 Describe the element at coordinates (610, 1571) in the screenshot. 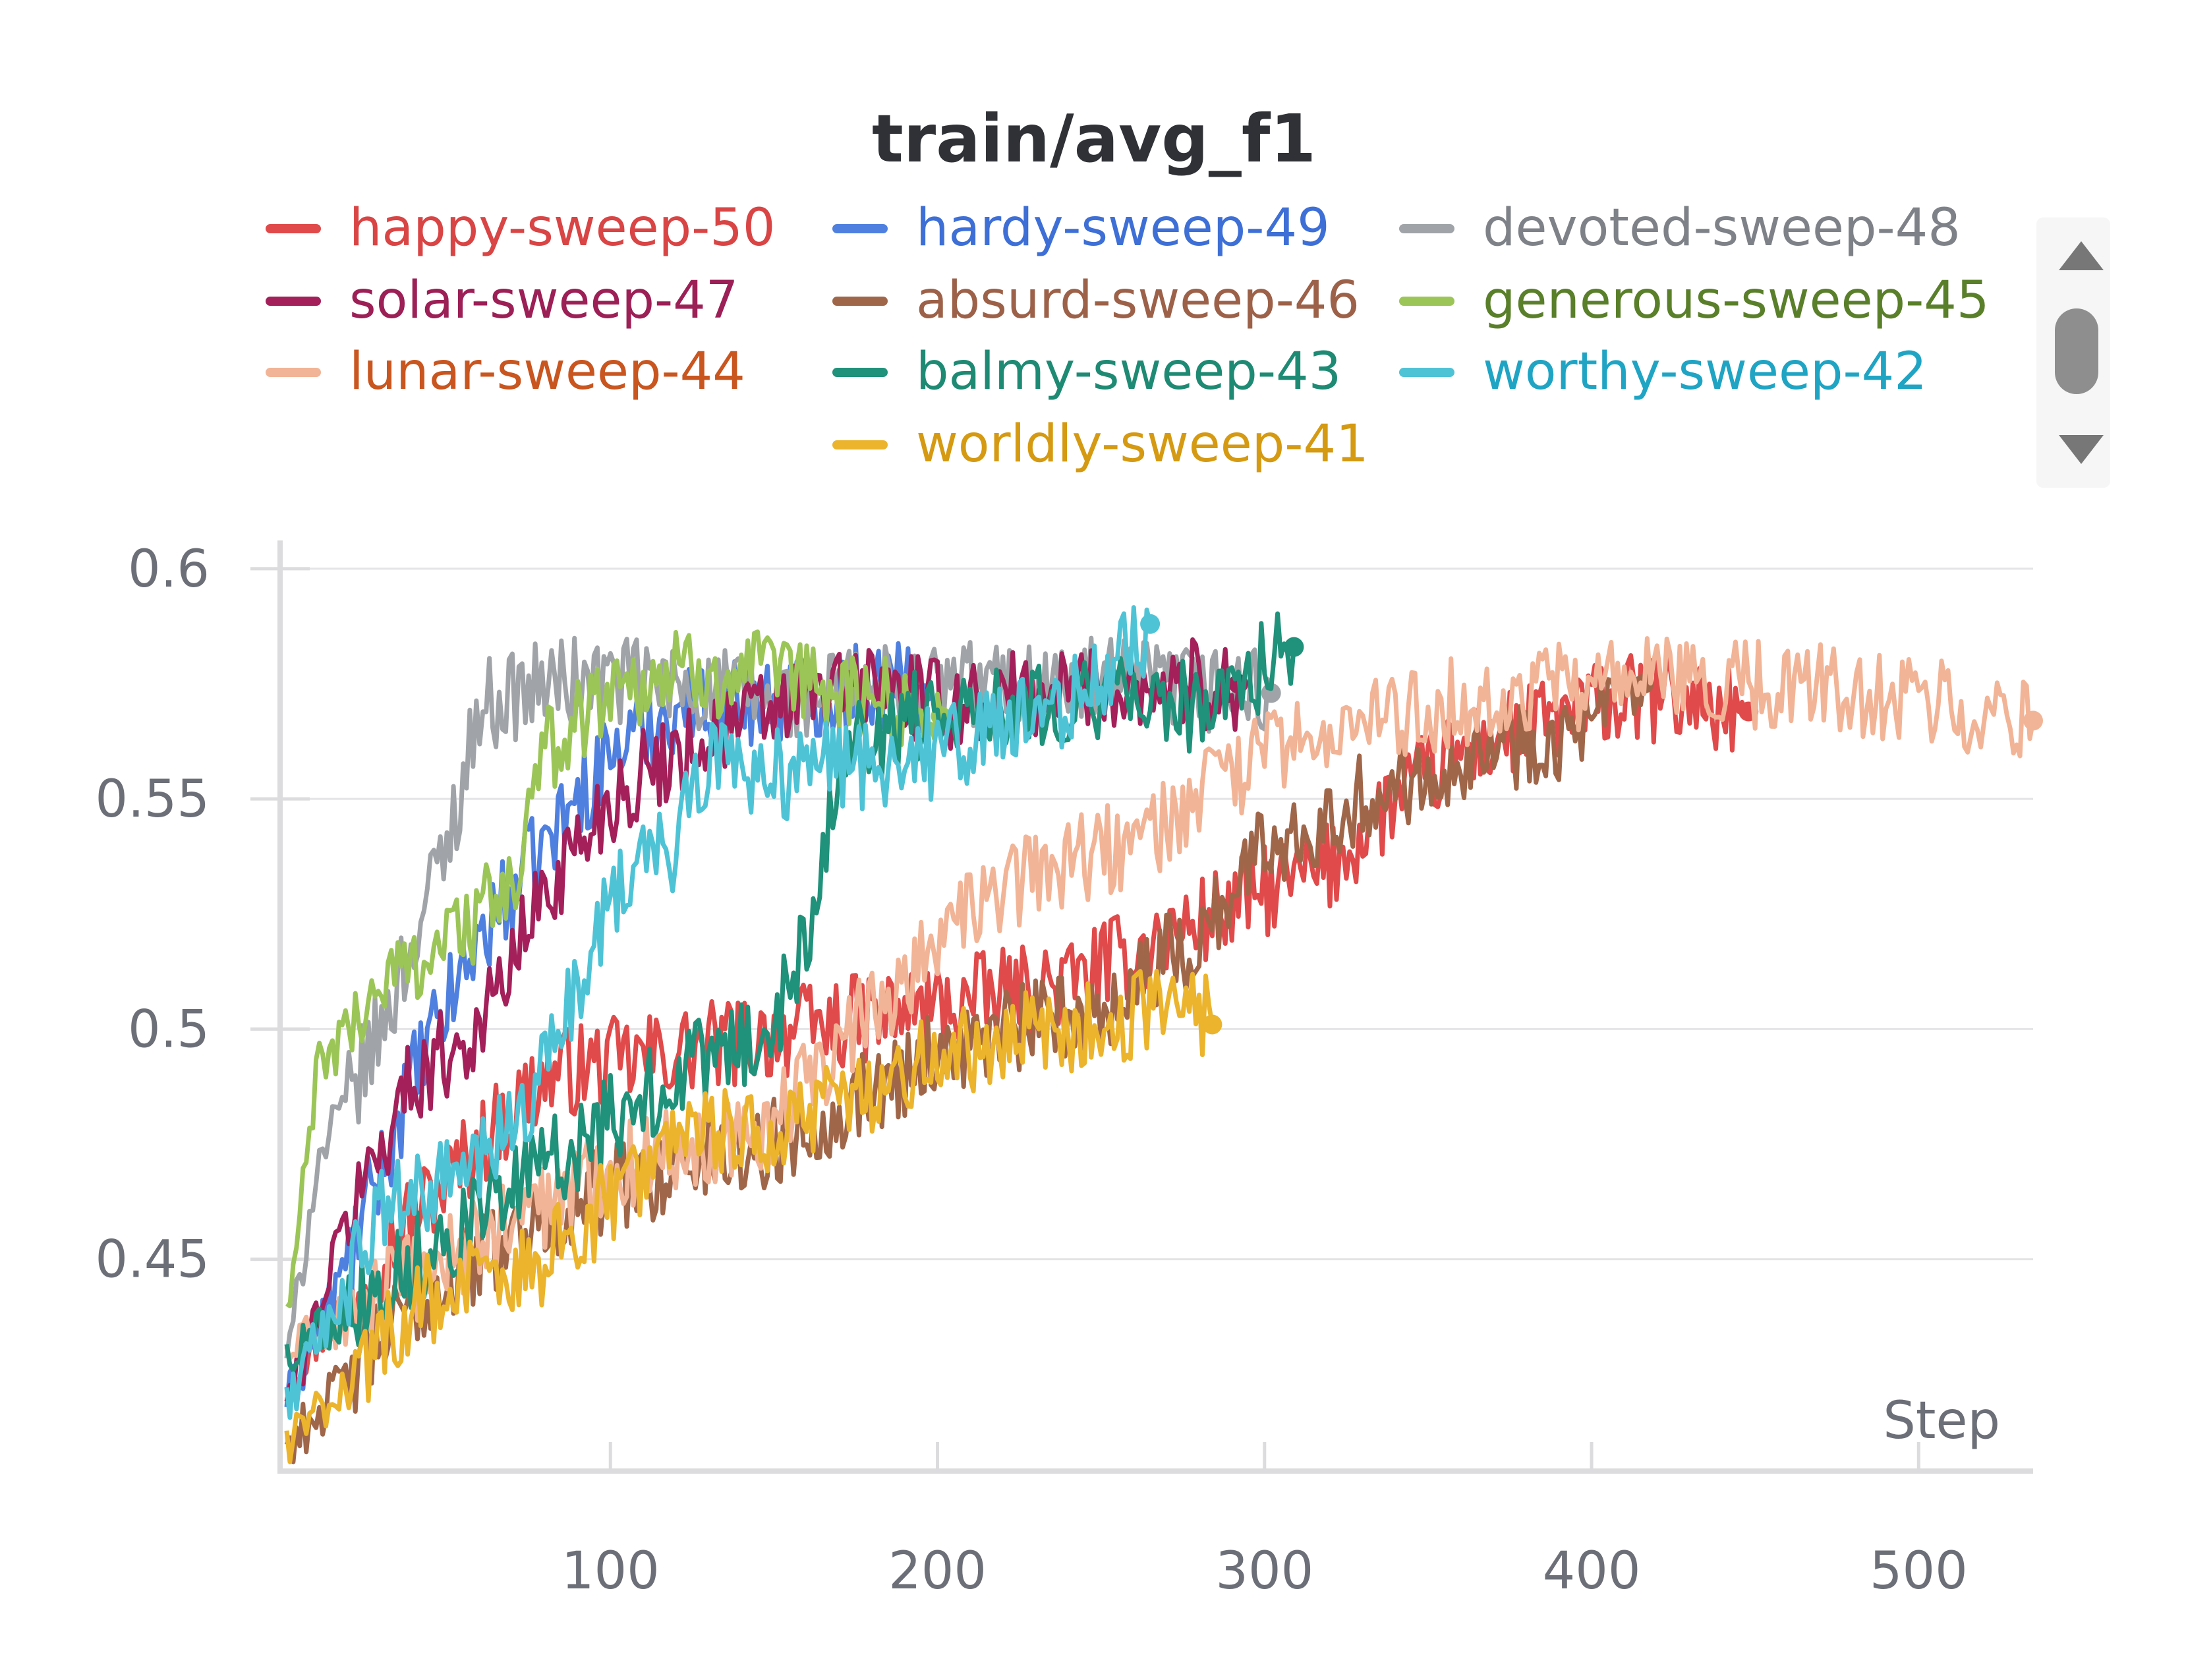

I see `x-tick-label: 100` at that location.